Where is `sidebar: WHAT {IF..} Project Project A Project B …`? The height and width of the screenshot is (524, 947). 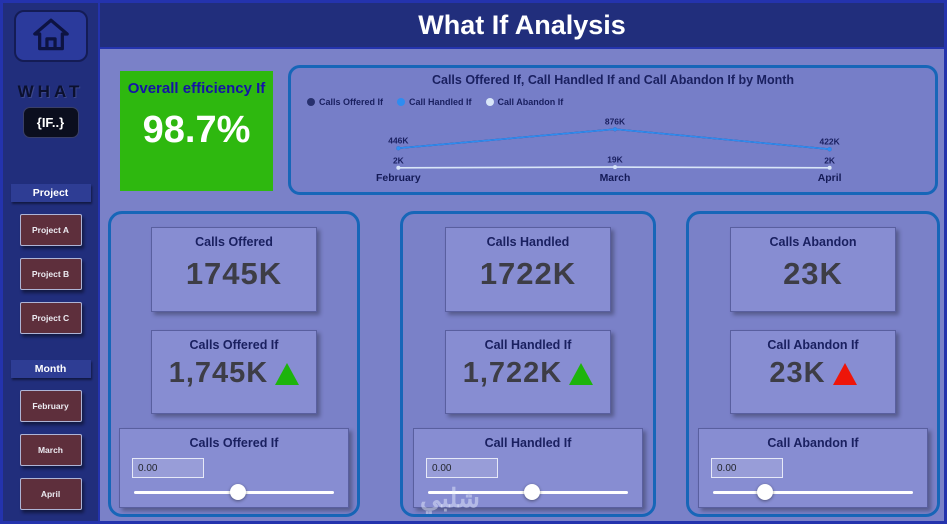 sidebar: WHAT {IF..} Project Project A Project B … is located at coordinates (50, 262).